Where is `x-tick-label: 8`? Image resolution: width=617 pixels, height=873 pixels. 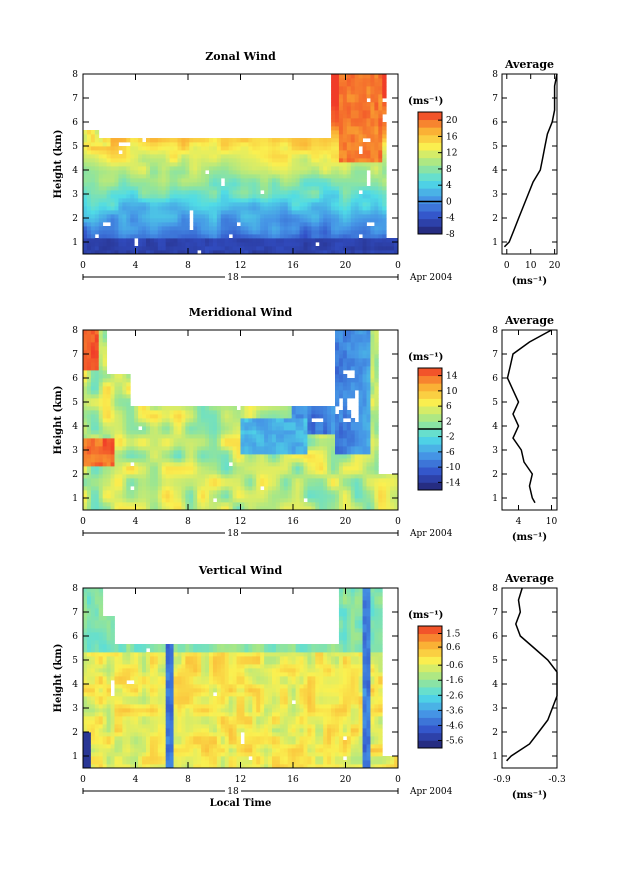
x-tick-label: 8 is located at coordinates (188, 522).